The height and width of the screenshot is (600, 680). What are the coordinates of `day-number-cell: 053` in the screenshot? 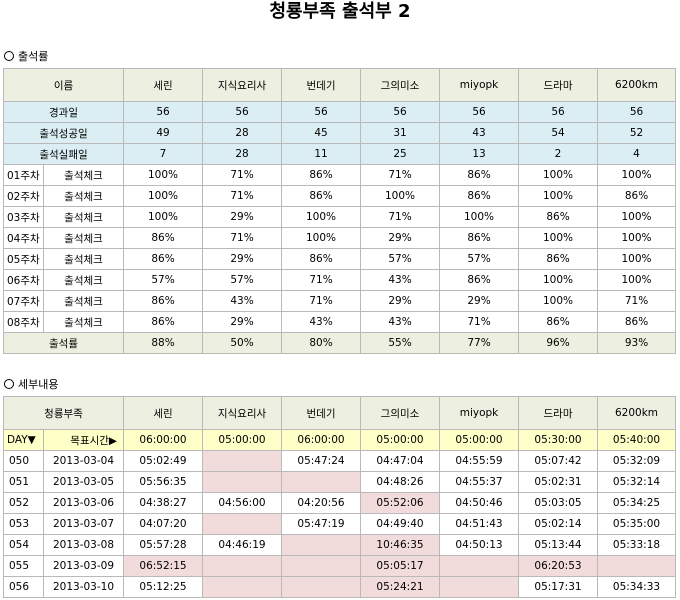 It's located at (23, 524).